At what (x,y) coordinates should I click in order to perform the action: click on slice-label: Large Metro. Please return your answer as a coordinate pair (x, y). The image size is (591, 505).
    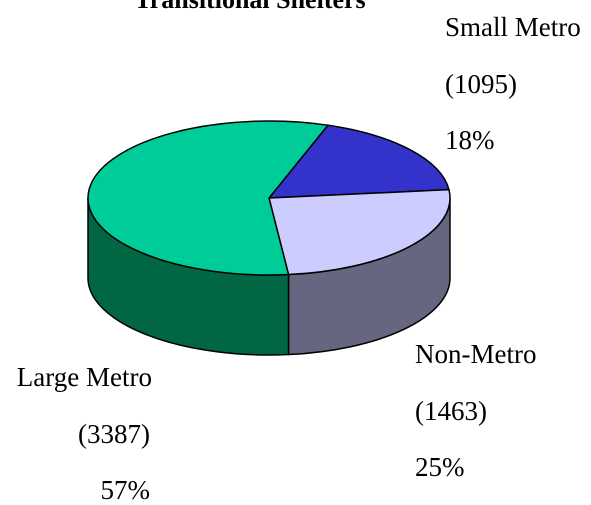
    Looking at the image, I should click on (84, 377).